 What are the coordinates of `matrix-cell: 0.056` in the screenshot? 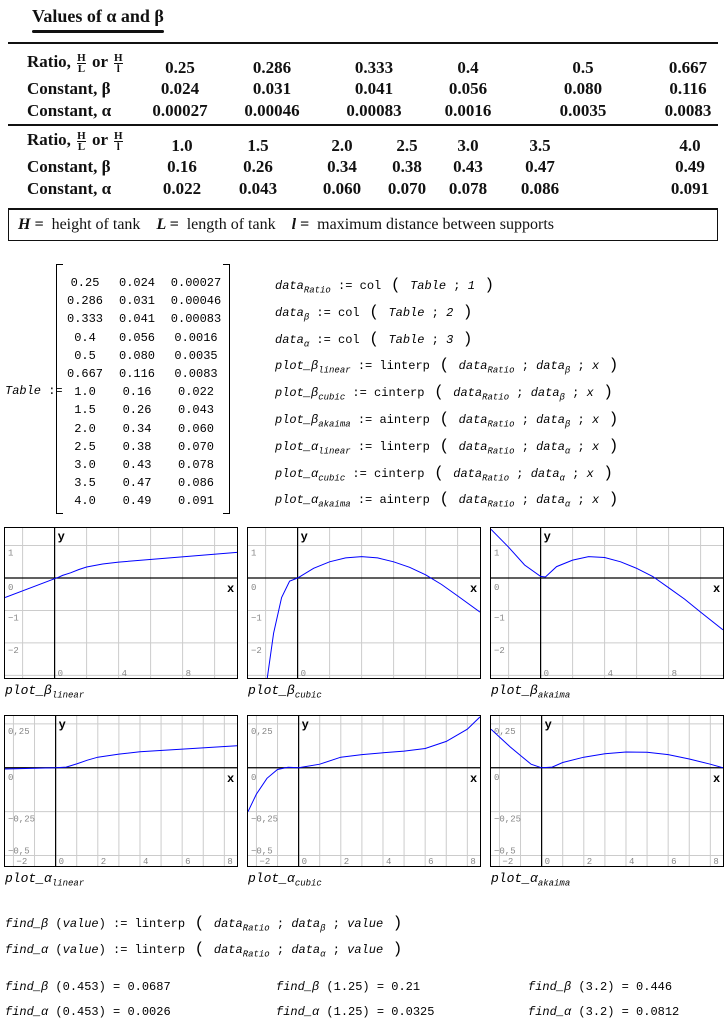 It's located at (137, 337).